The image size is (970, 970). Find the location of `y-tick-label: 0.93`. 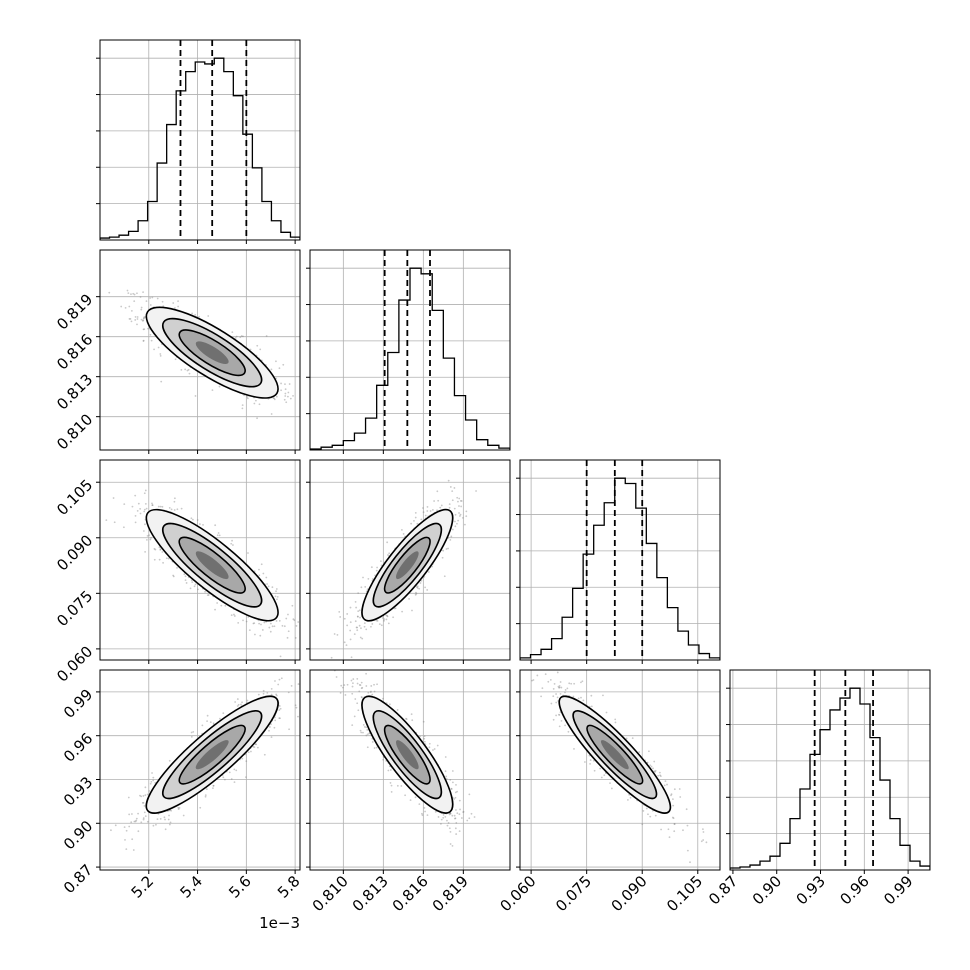

y-tick-label: 0.93 is located at coordinates (78, 791).